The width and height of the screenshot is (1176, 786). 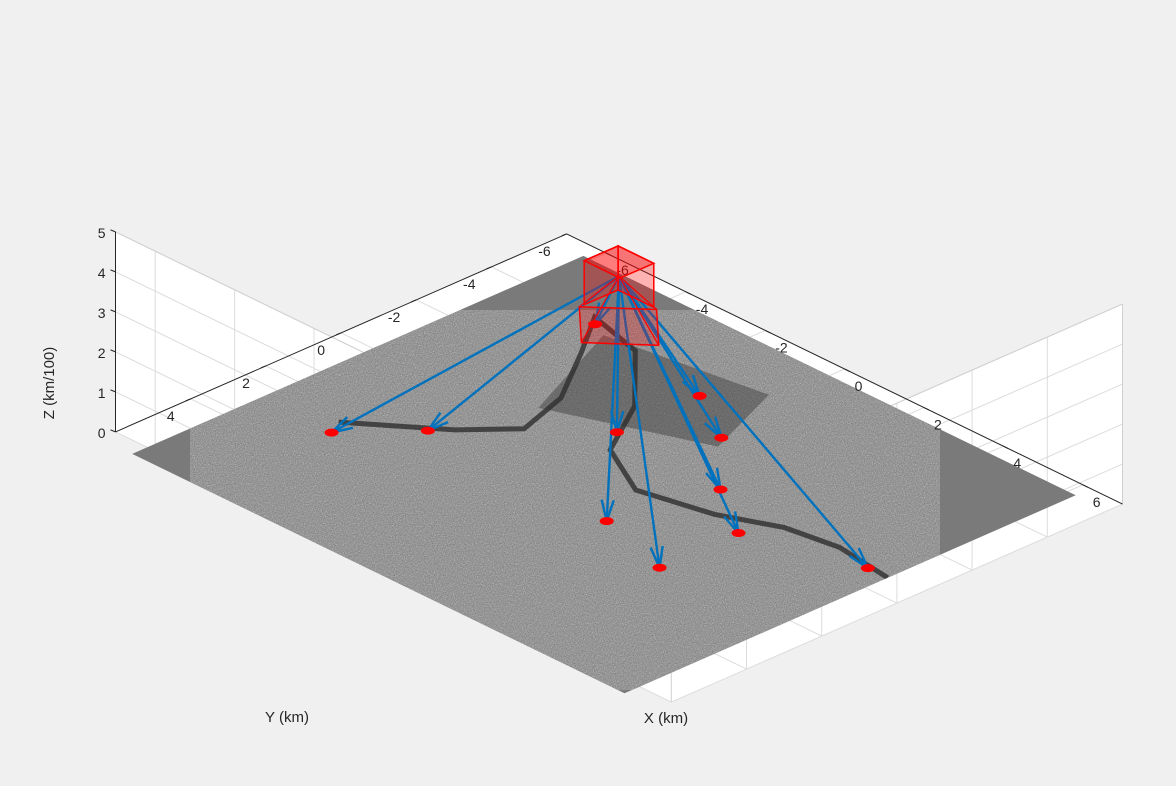 I want to click on z-tick-label: 0, so click(x=102, y=433).